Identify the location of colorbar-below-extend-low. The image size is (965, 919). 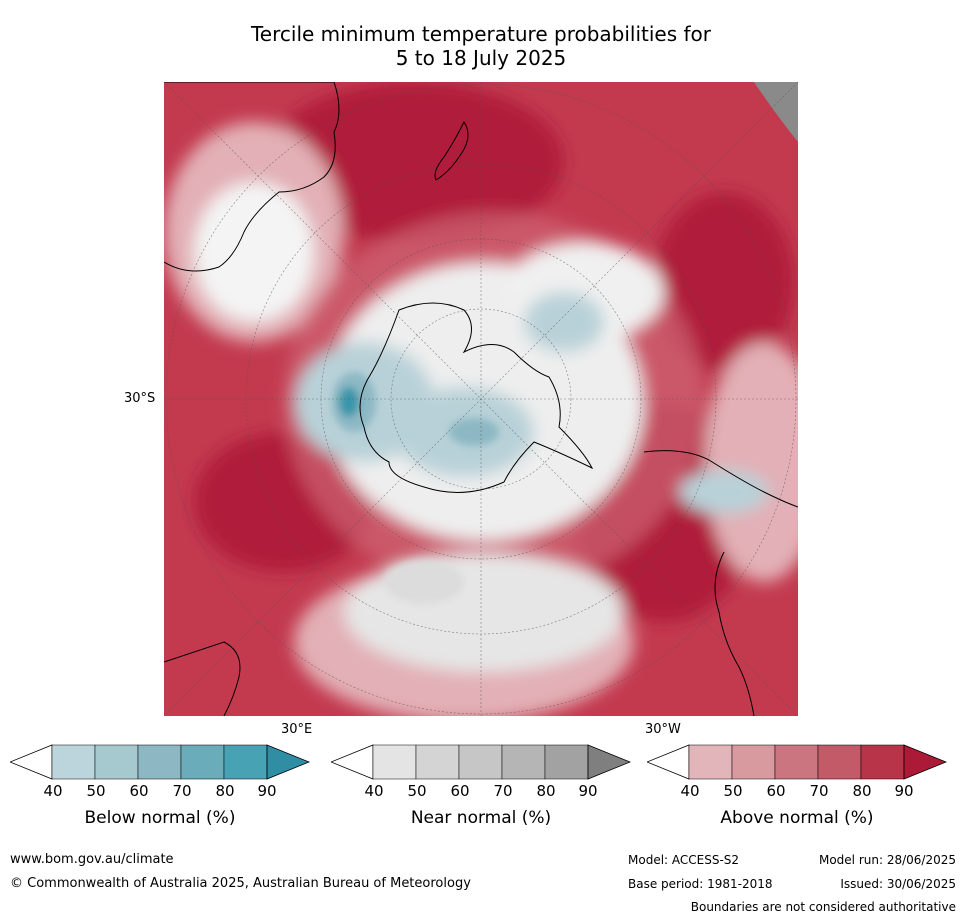
(31, 762).